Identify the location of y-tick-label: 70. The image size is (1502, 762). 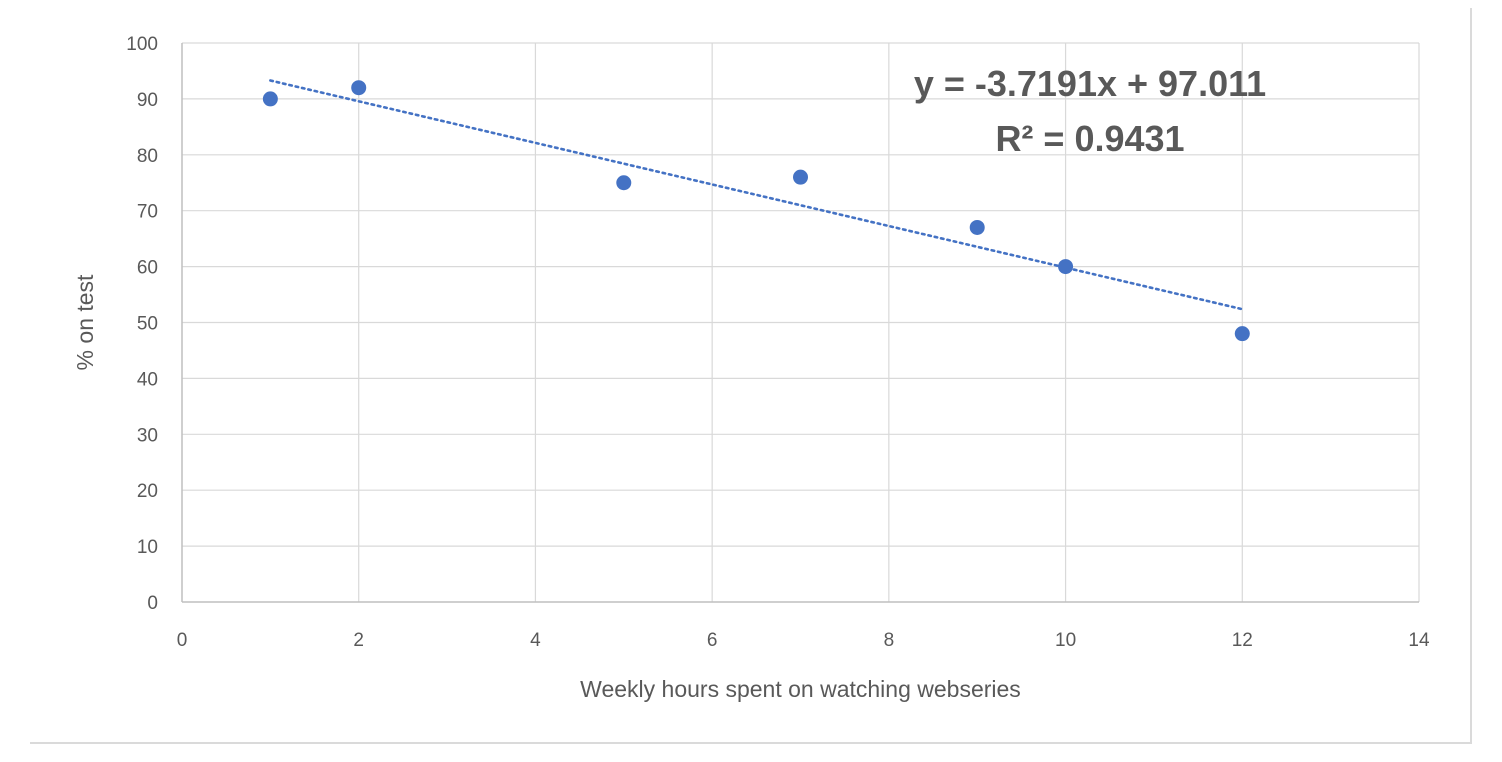
(147, 212).